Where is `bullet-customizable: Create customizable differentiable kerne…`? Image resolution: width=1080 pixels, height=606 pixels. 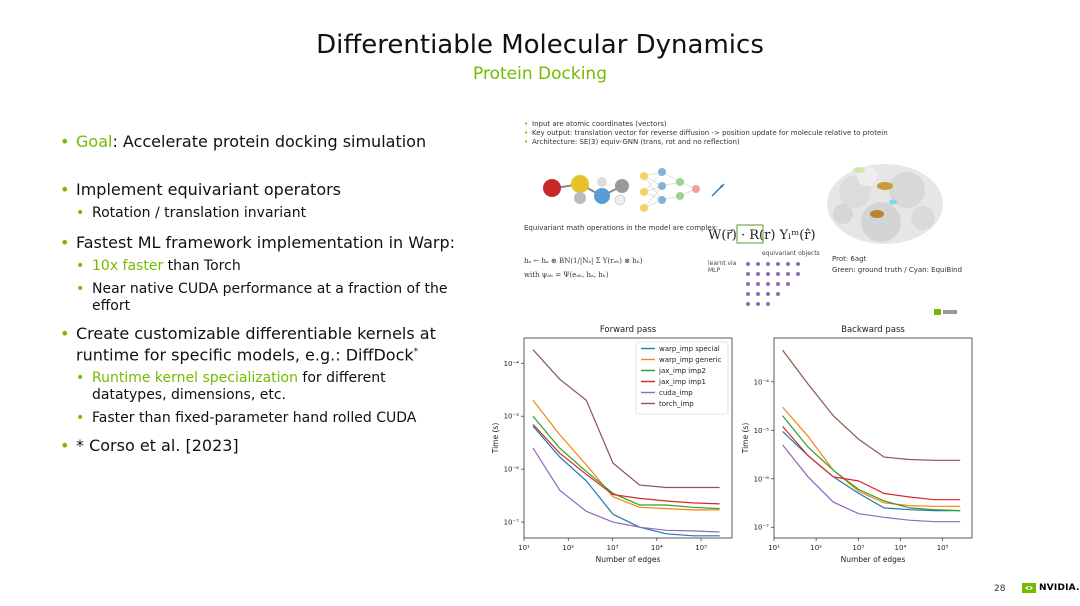
bullet-customizable: Create customizable differentiable kerne… is located at coordinates (260, 344).